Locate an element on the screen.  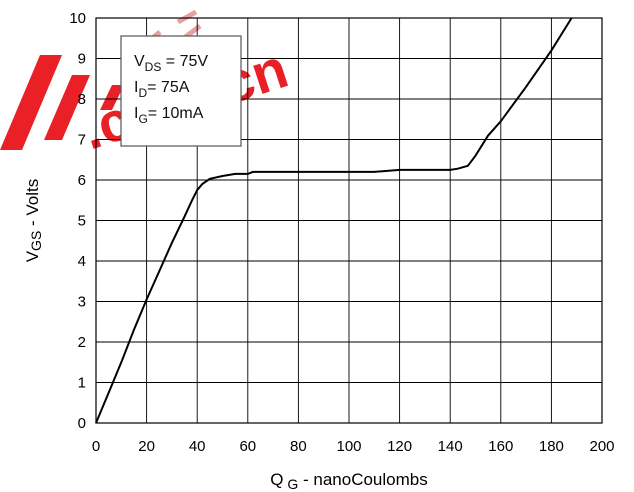
x-tick-label: 120 is located at coordinates (399, 446).